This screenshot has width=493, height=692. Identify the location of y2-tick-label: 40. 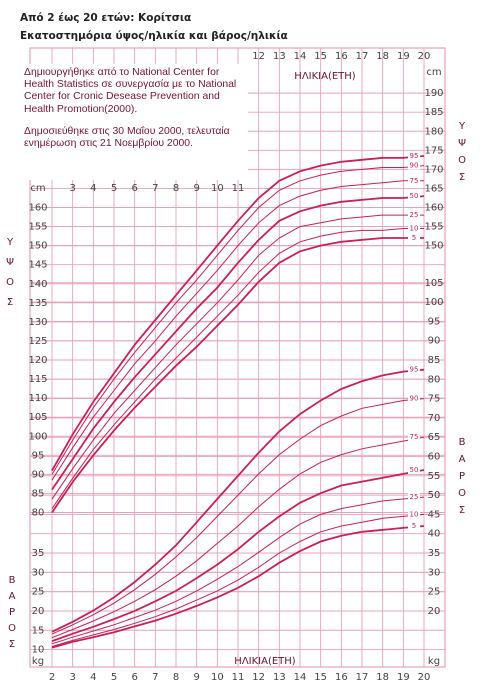
(434, 534).